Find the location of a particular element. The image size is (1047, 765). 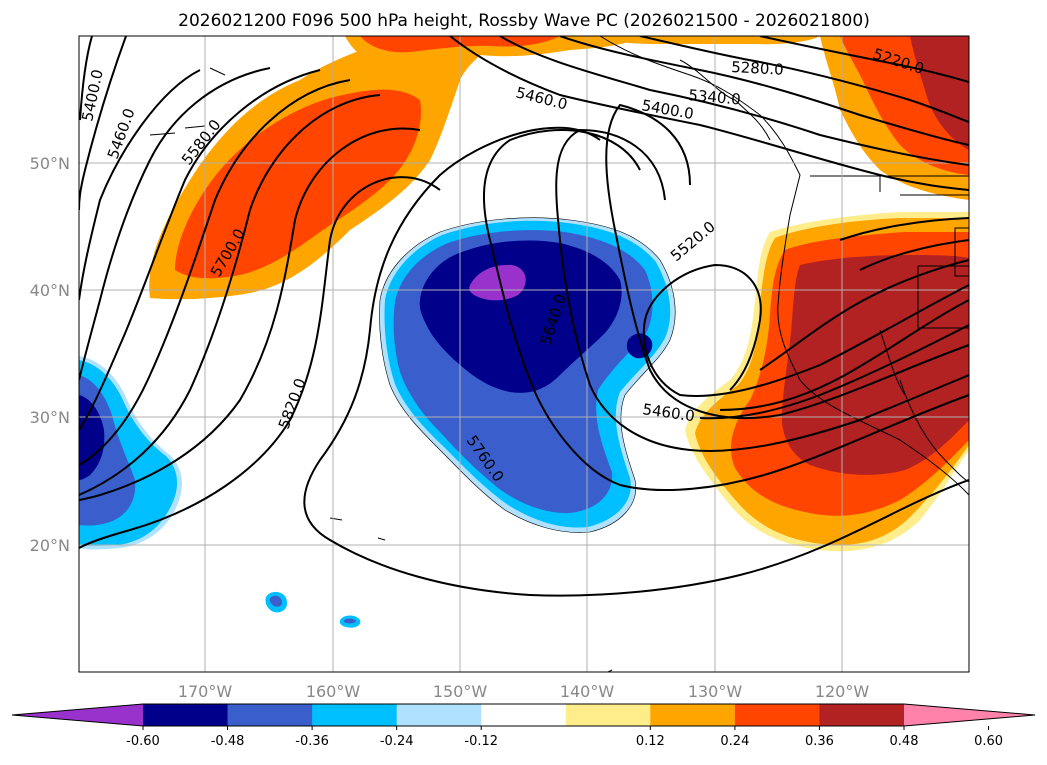

colorbar-tick-label: -0.48 is located at coordinates (228, 741).